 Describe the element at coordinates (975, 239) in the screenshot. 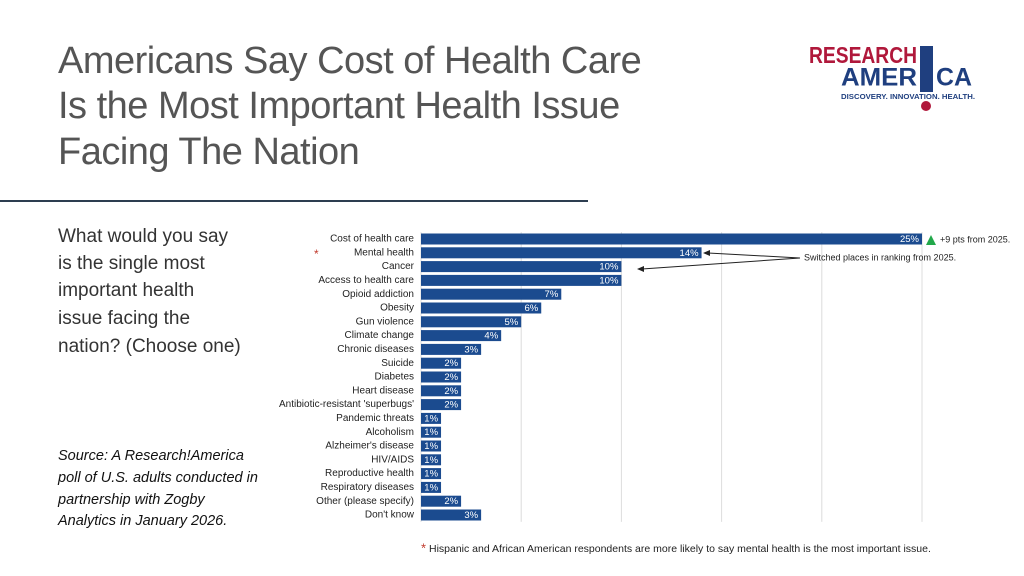

I see `annotation: +9 pts from 2025.` at that location.